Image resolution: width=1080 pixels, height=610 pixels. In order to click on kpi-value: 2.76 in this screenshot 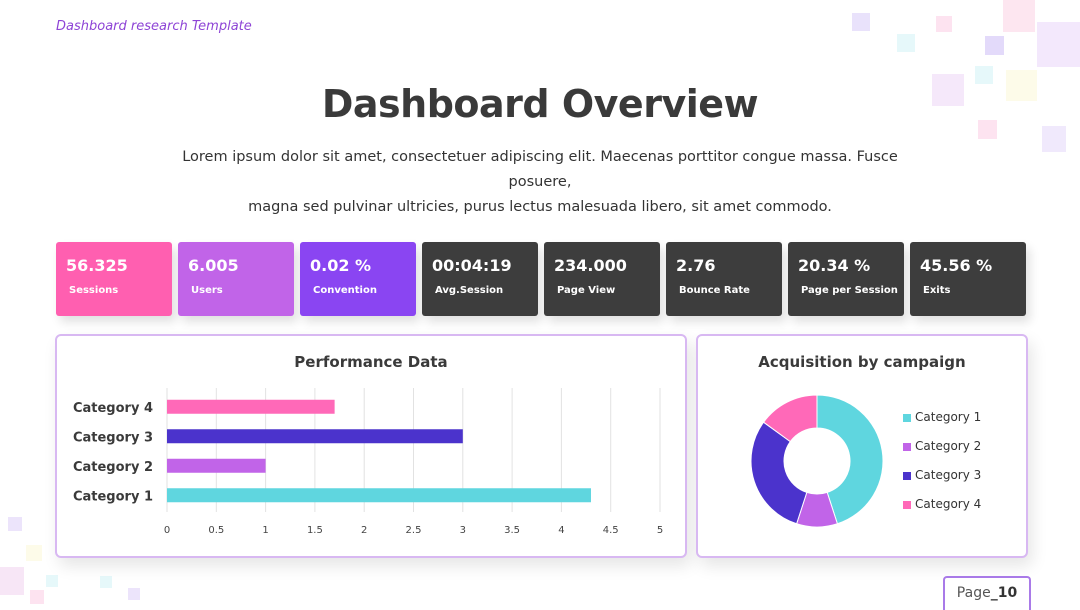, I will do `click(696, 265)`.